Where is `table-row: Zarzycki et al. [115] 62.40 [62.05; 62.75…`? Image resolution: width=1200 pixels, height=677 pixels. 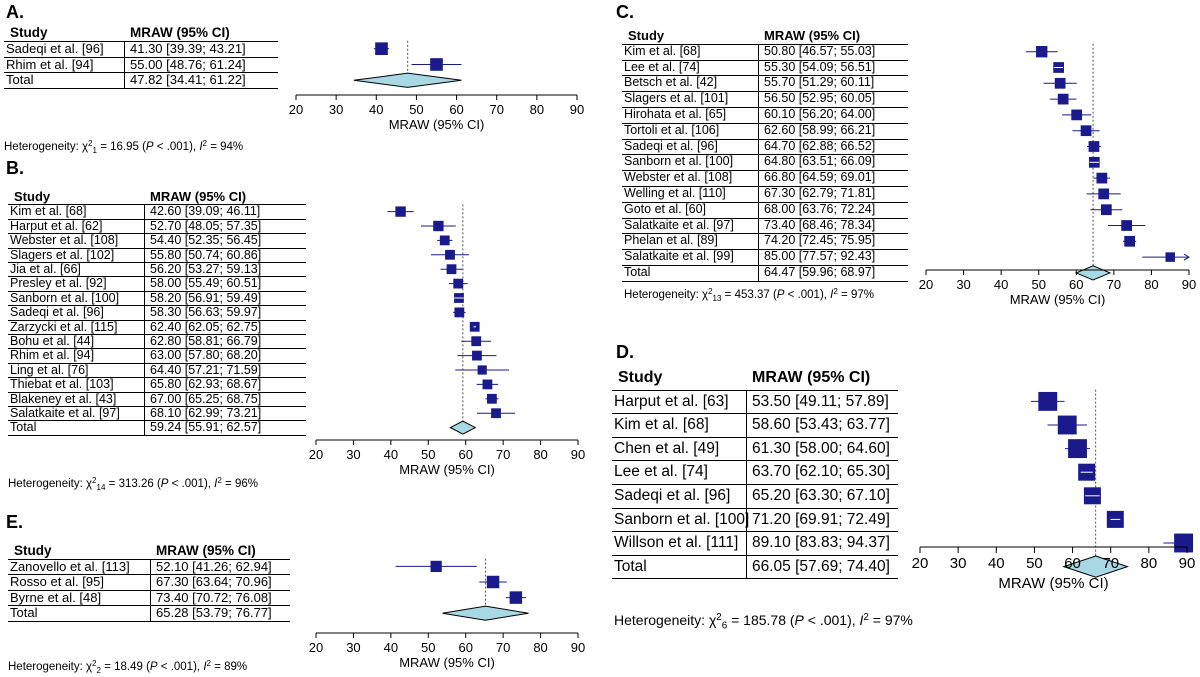
table-row: Zarzycki et al. [115] 62.40 [62.05; 62.75… is located at coordinates (157, 327).